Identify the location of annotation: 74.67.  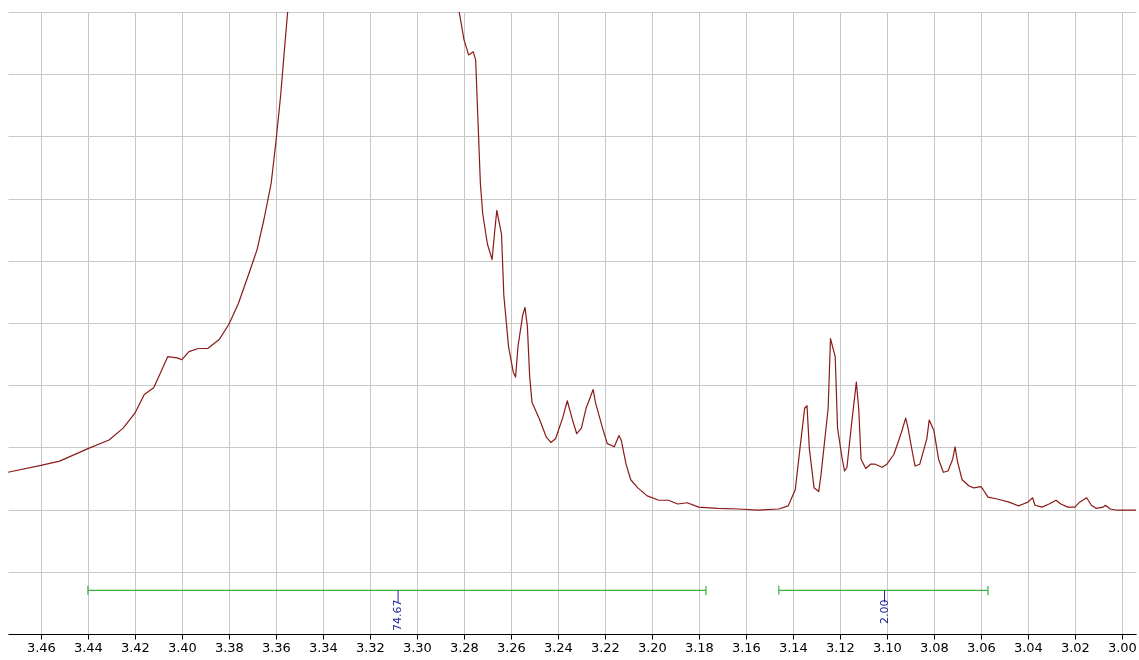
(398, 615).